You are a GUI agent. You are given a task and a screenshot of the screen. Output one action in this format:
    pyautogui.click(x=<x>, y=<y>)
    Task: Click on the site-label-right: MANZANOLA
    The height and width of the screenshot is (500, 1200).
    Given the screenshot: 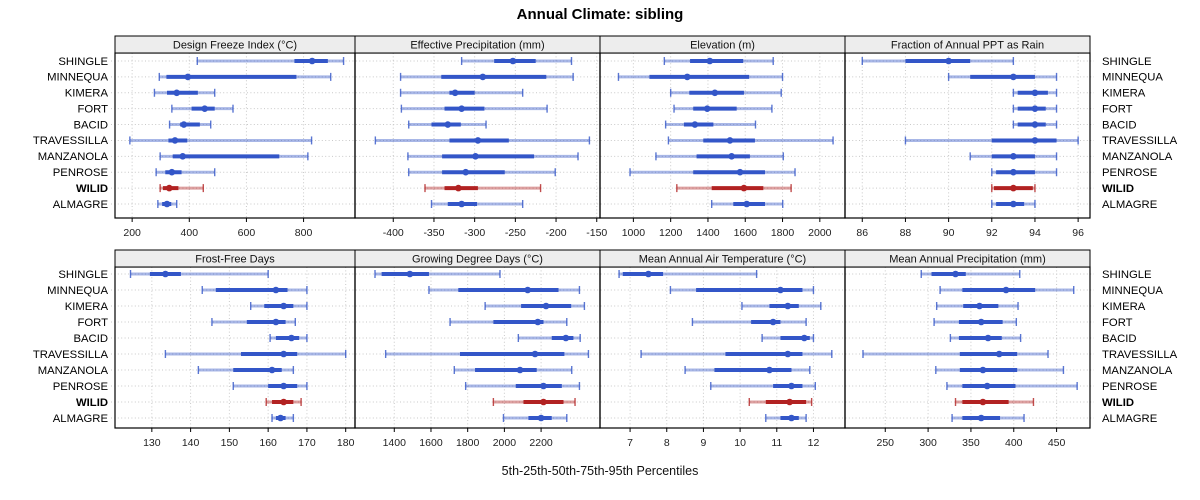 What is the action you would take?
    pyautogui.click(x=1137, y=371)
    